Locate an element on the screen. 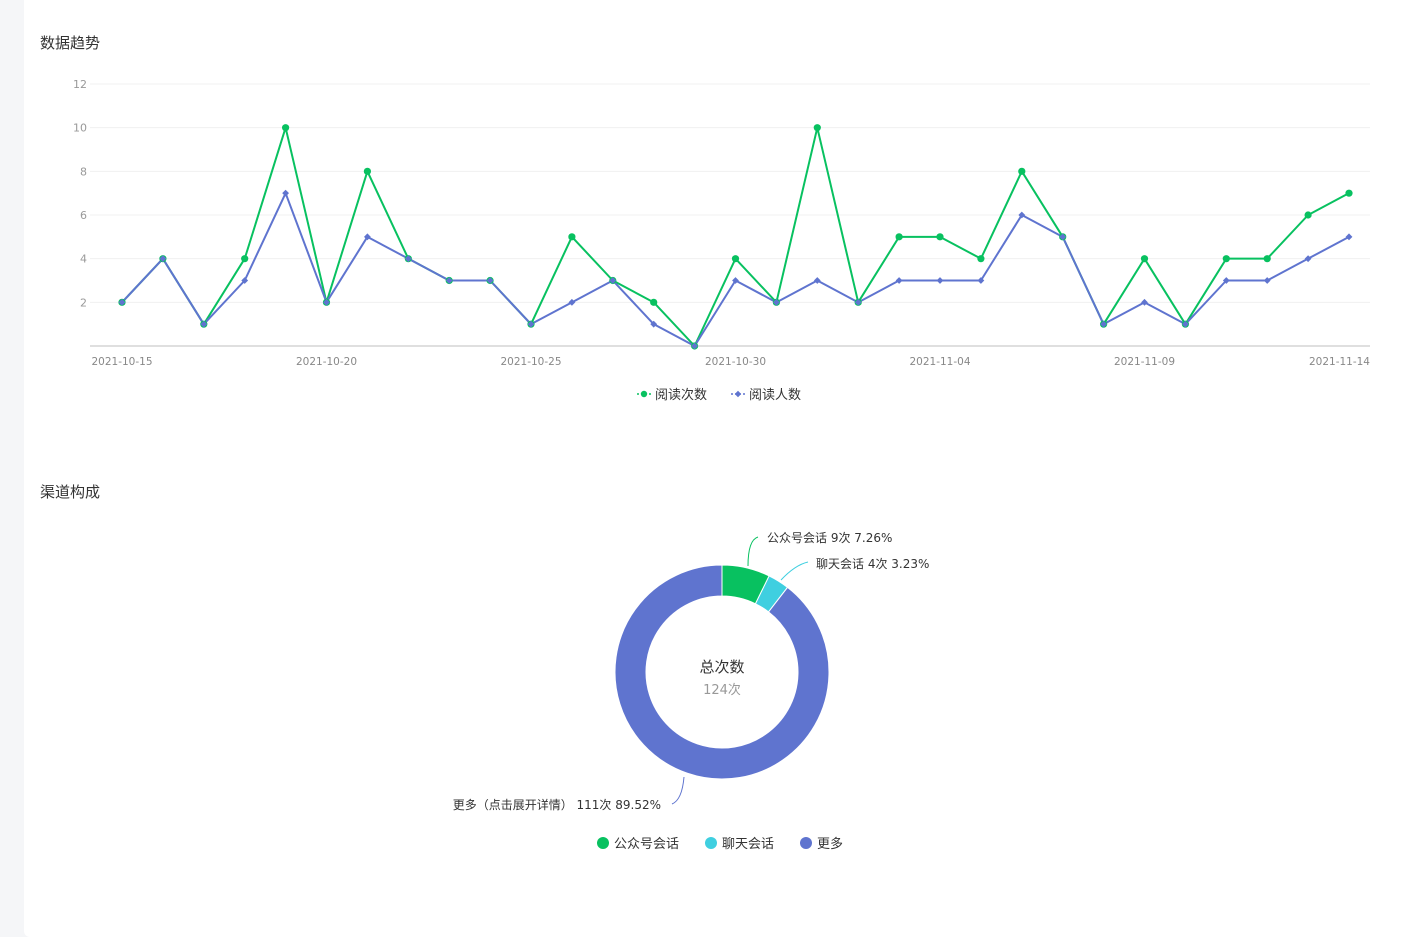 This screenshot has width=1413, height=937. legend-item-reads: 阅读次数 is located at coordinates (672, 395).